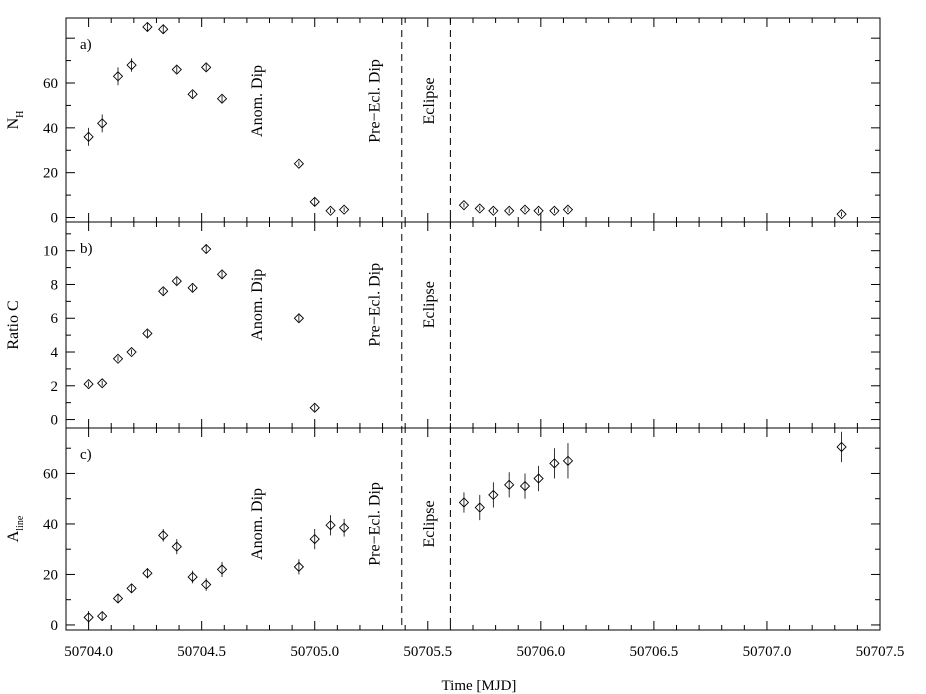  What do you see at coordinates (86, 455) in the screenshot?
I see `panel-tag: c)` at bounding box center [86, 455].